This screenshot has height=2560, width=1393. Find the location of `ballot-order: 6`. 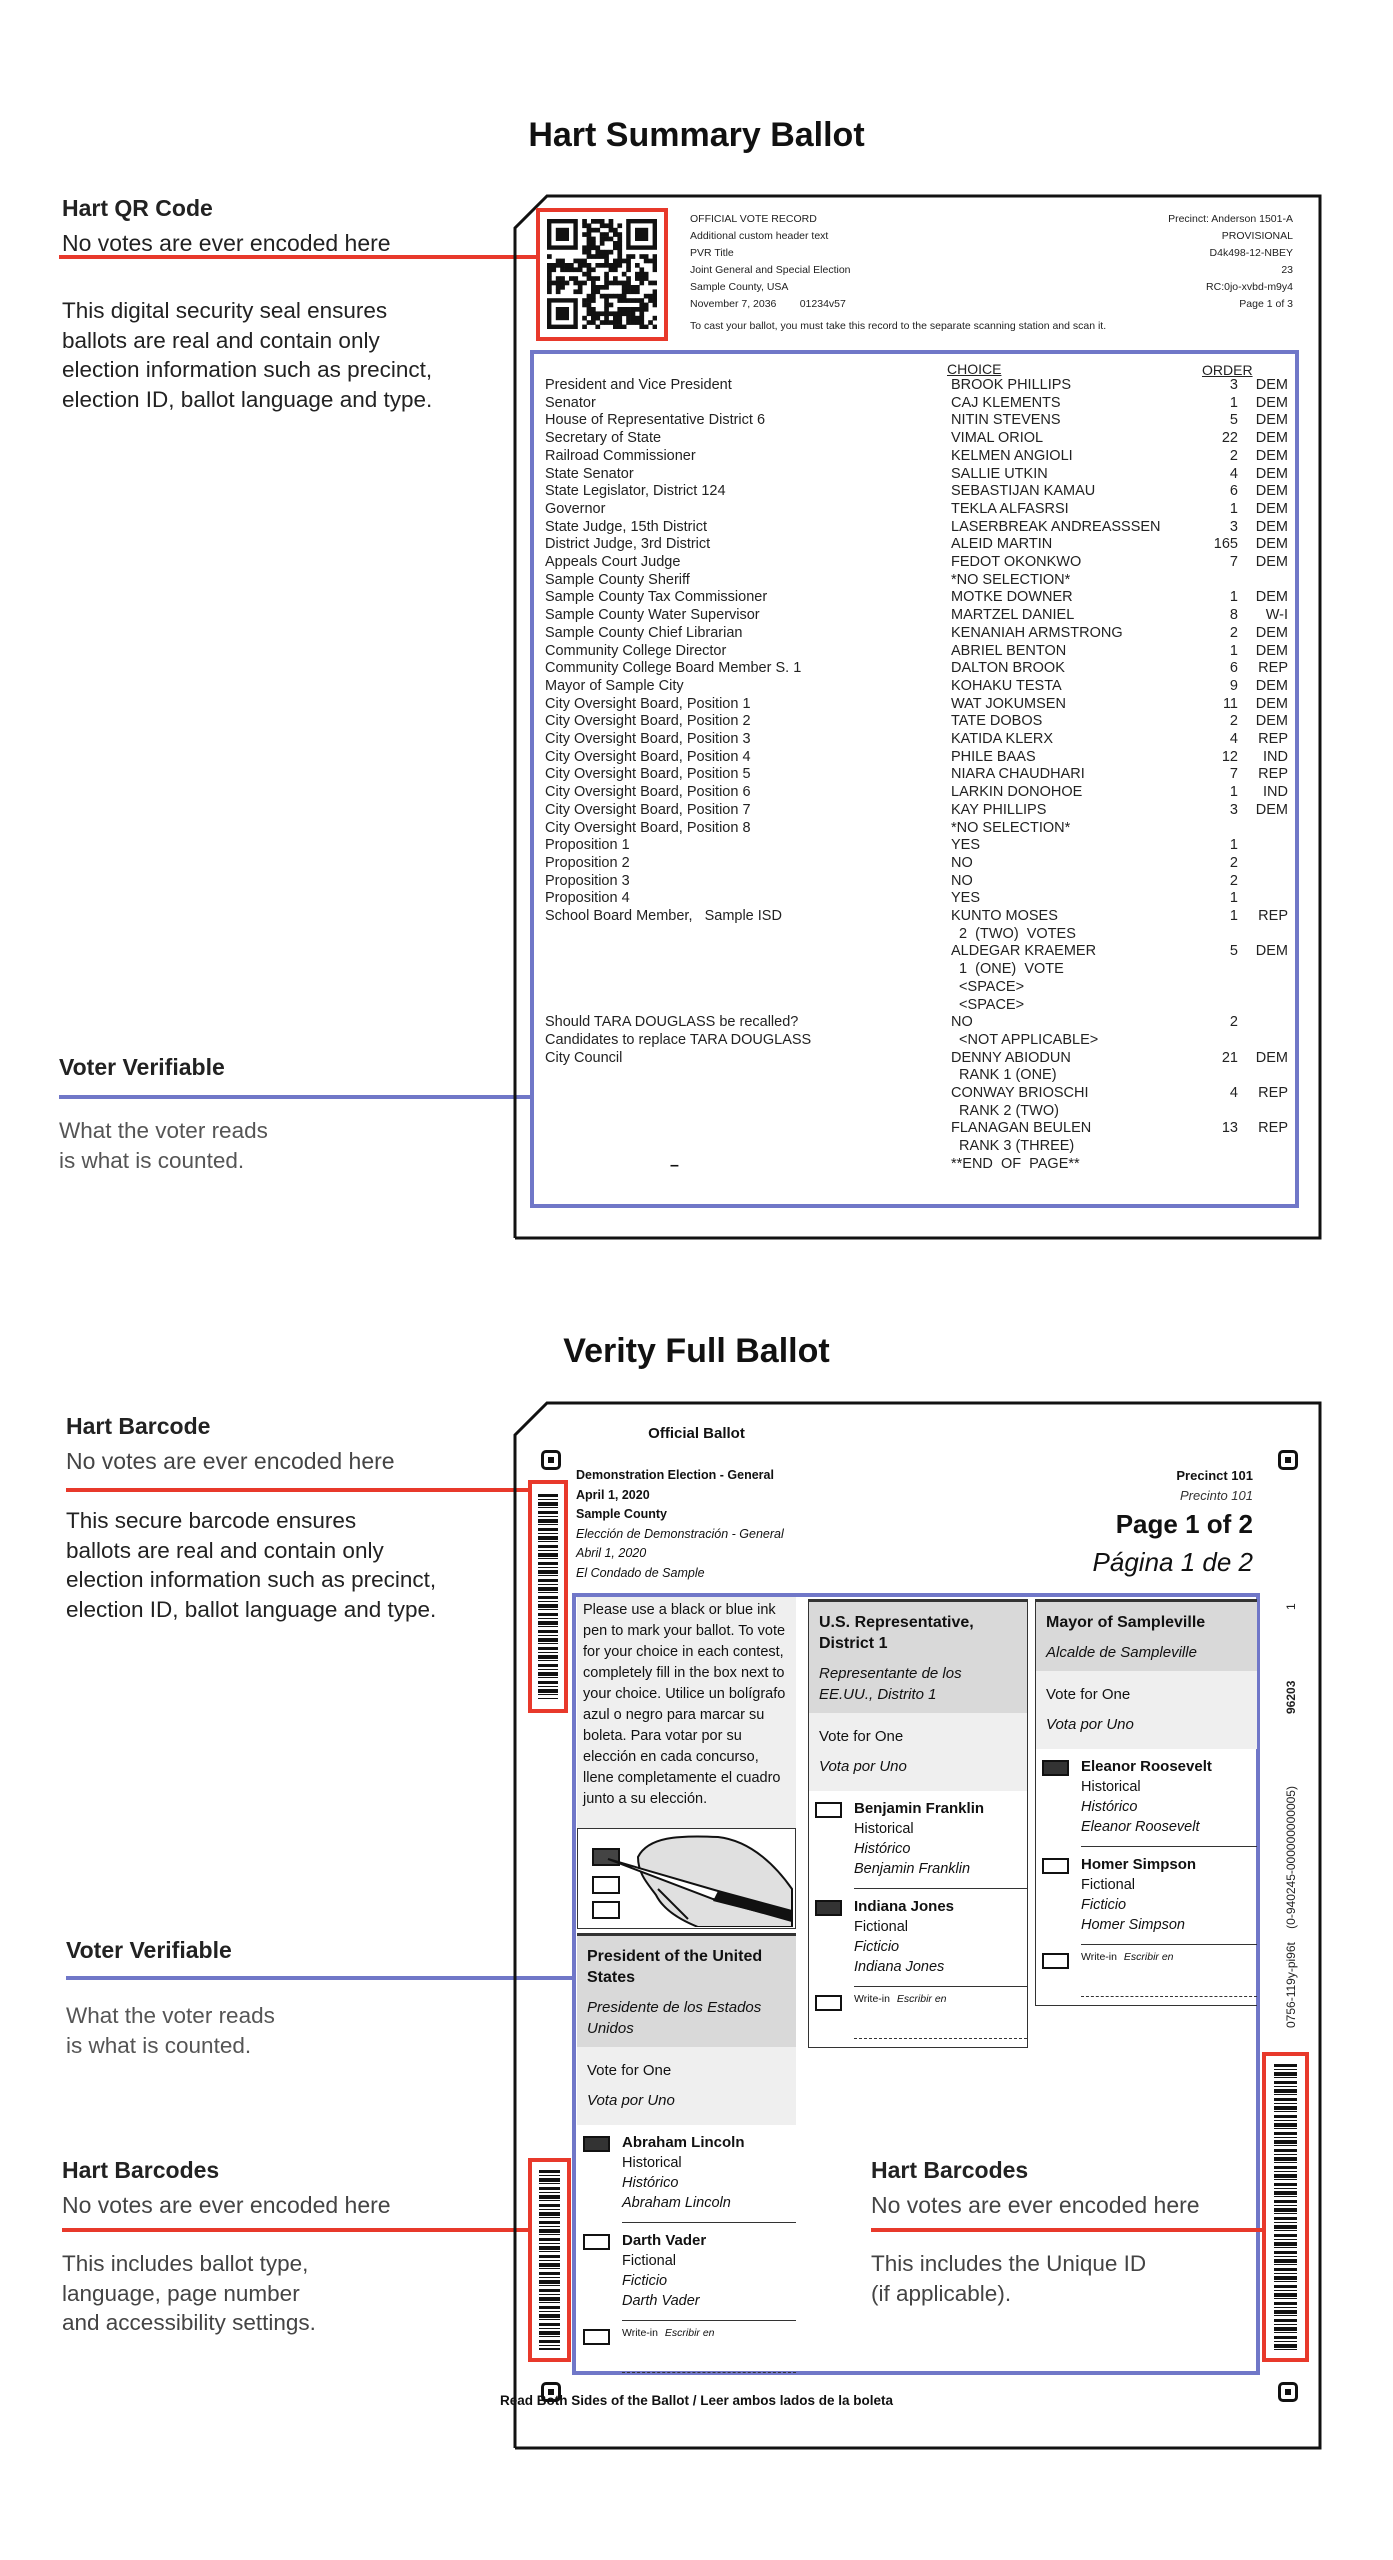

ballot-order: 6 is located at coordinates (1233, 668).